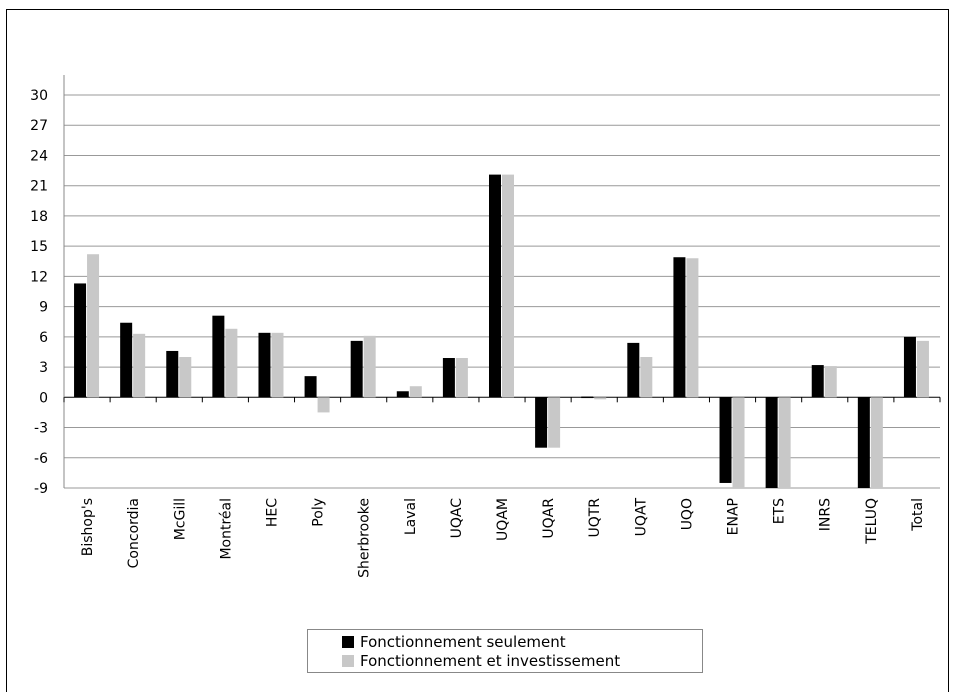 Image resolution: width=955 pixels, height=692 pixels. I want to click on x-tick-label: Total, so click(918, 515).